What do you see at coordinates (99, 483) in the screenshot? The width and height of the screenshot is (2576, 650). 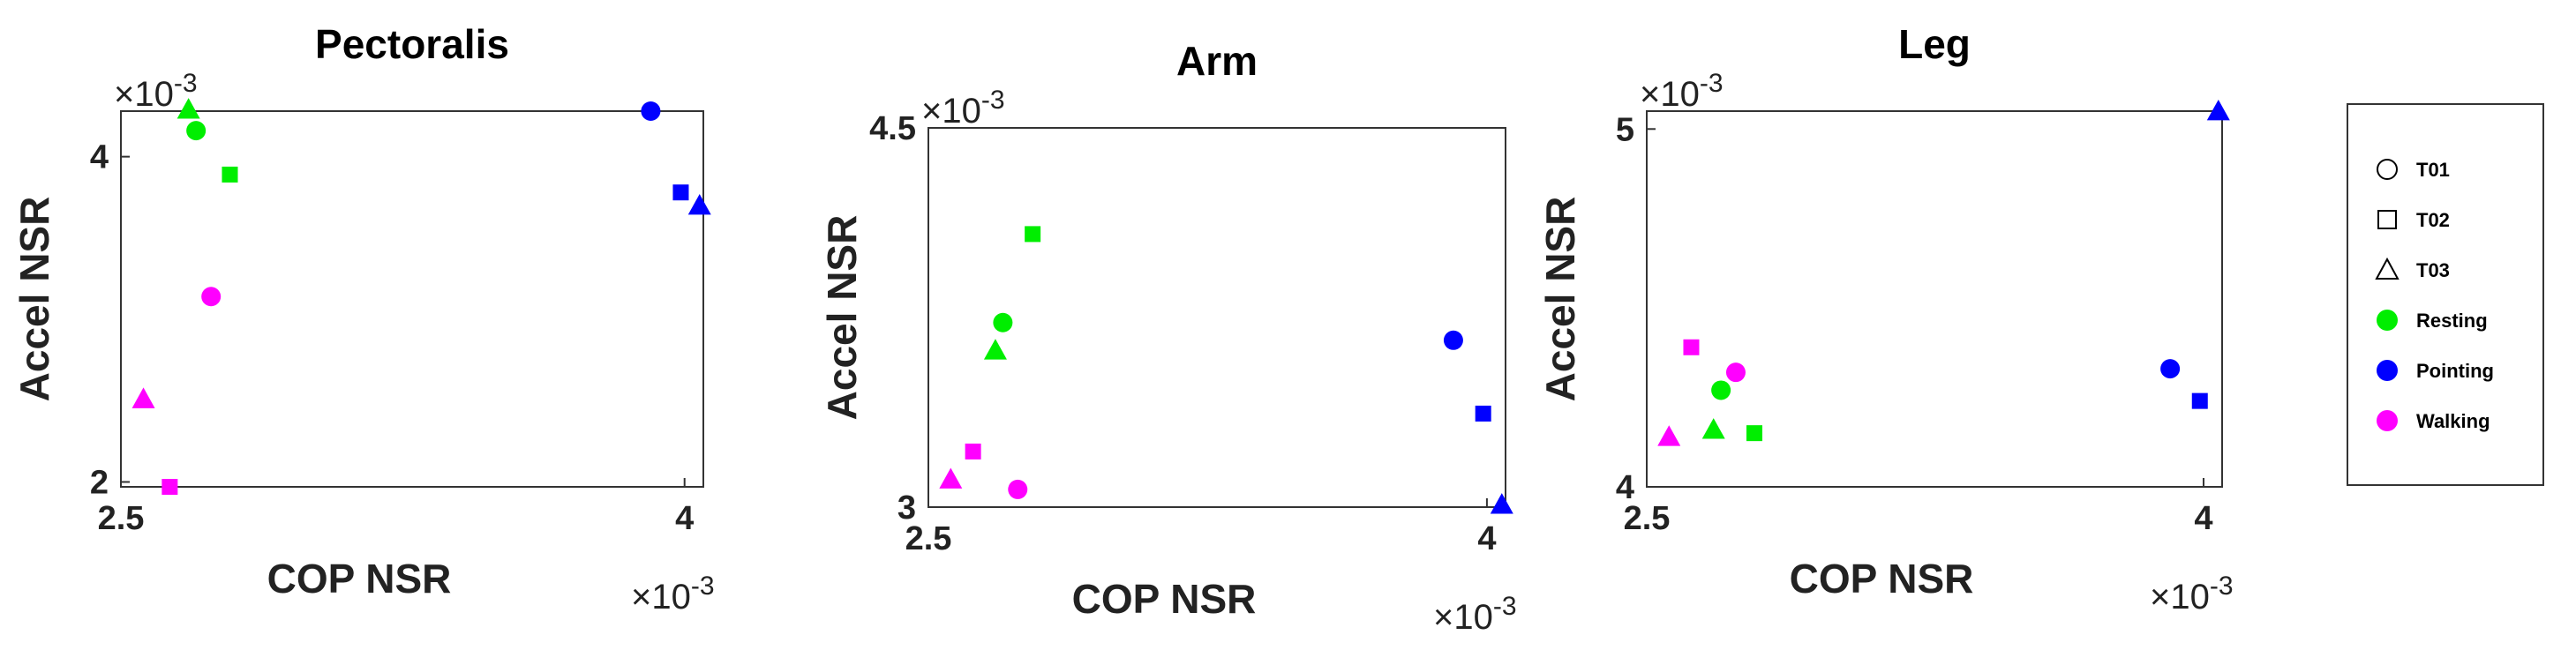 I see `y-tick-label: 2` at bounding box center [99, 483].